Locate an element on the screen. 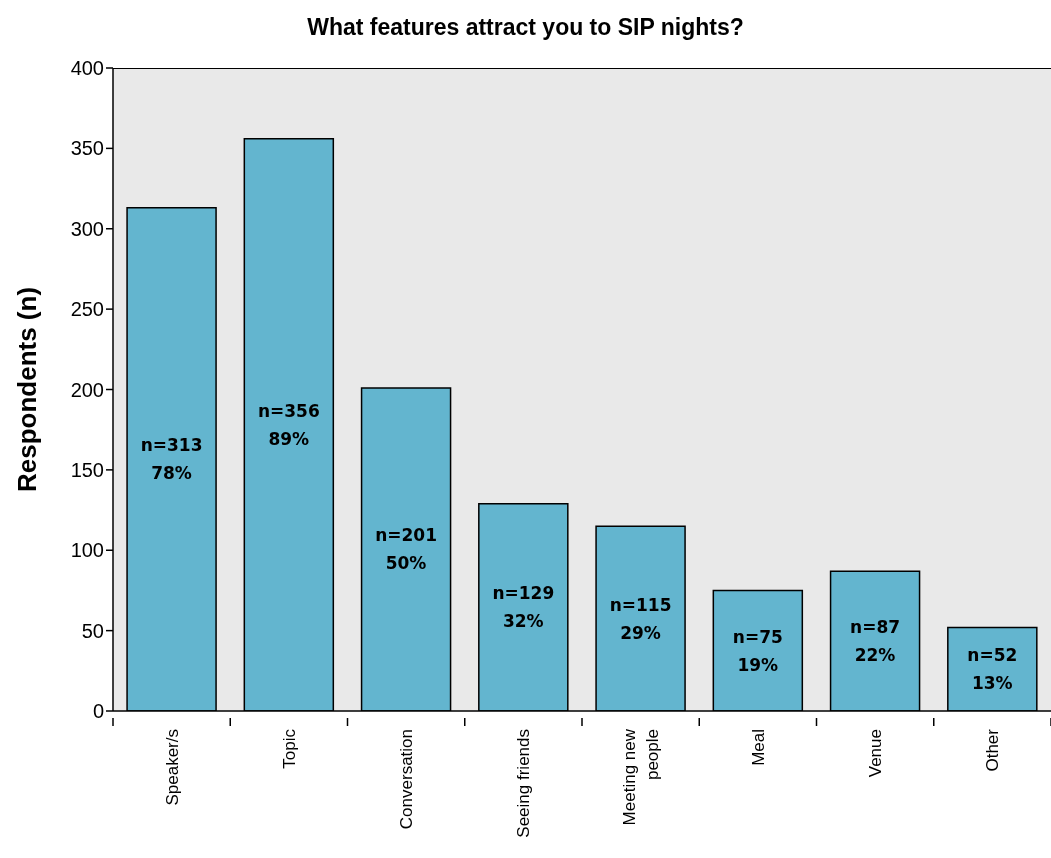  data-label: n=115 29% is located at coordinates (640, 618).